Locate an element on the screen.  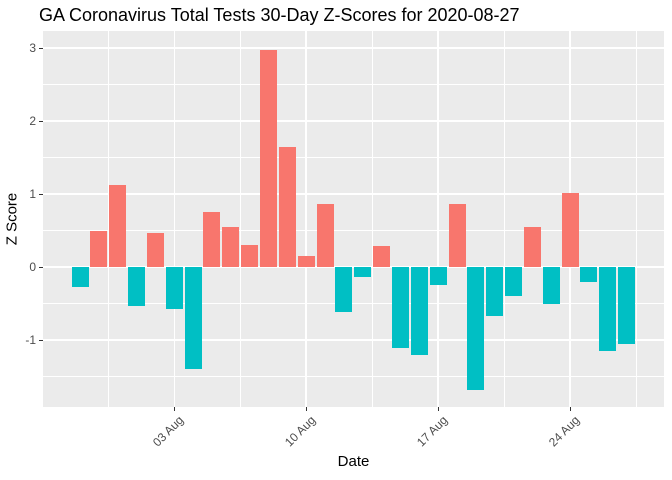
x-axis-title: Date is located at coordinates (353, 461).